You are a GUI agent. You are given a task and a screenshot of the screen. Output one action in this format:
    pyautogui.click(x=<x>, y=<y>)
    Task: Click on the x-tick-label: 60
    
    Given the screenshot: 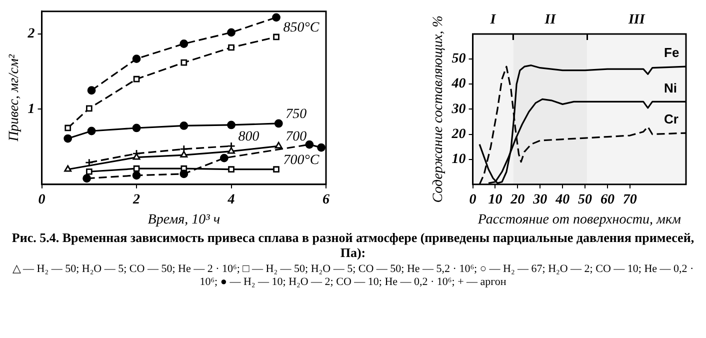 What is the action you would take?
    pyautogui.click(x=607, y=200)
    